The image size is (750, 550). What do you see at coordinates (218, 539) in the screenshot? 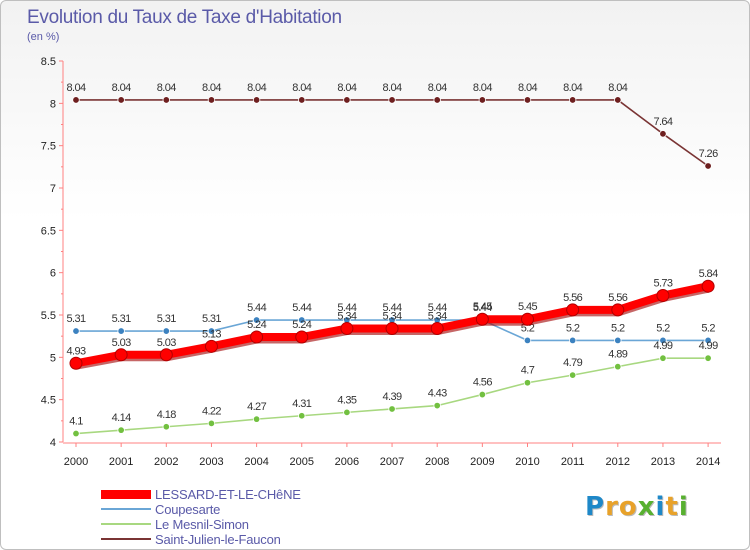
I see `legend-label: Saint-Julien-le-Faucon` at bounding box center [218, 539].